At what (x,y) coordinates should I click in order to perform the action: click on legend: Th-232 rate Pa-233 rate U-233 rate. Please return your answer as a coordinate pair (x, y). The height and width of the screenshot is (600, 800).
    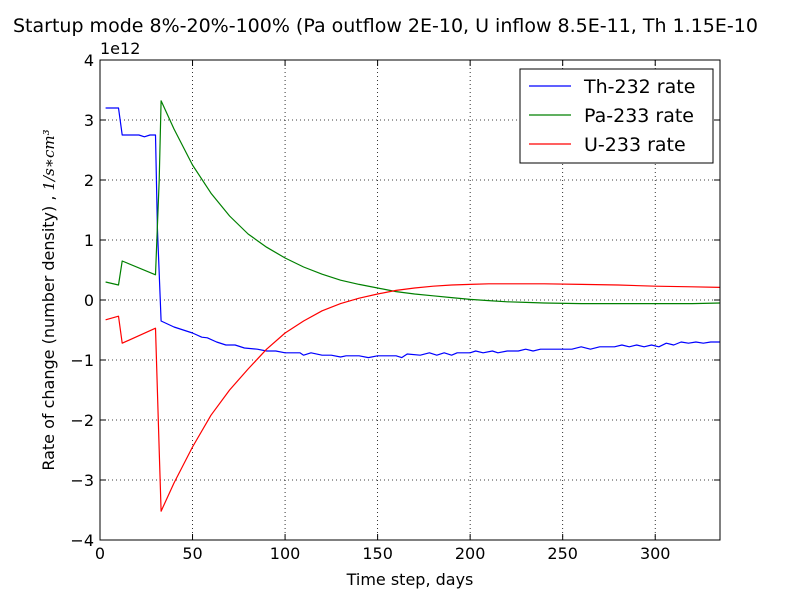
    Looking at the image, I should click on (616, 116).